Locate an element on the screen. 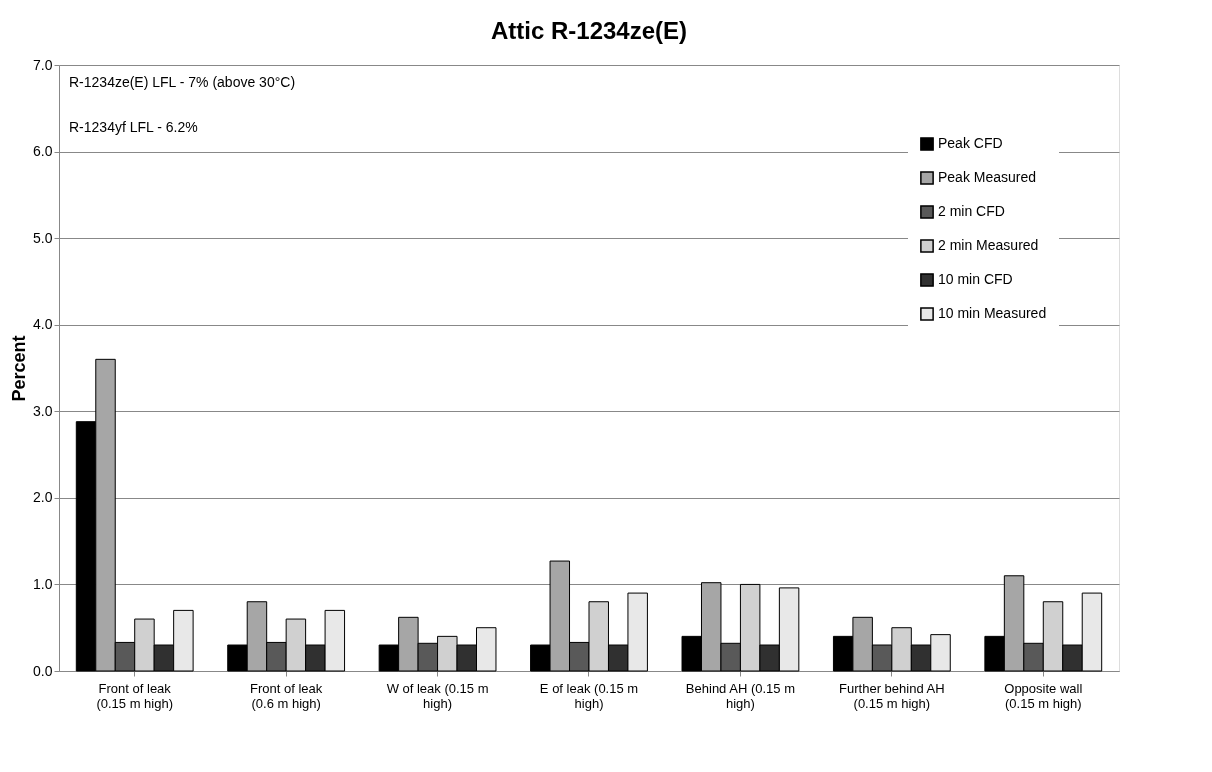 Image resolution: width=1212 pixels, height=772 pixels. y-tick-label: 0.0 is located at coordinates (43, 670).